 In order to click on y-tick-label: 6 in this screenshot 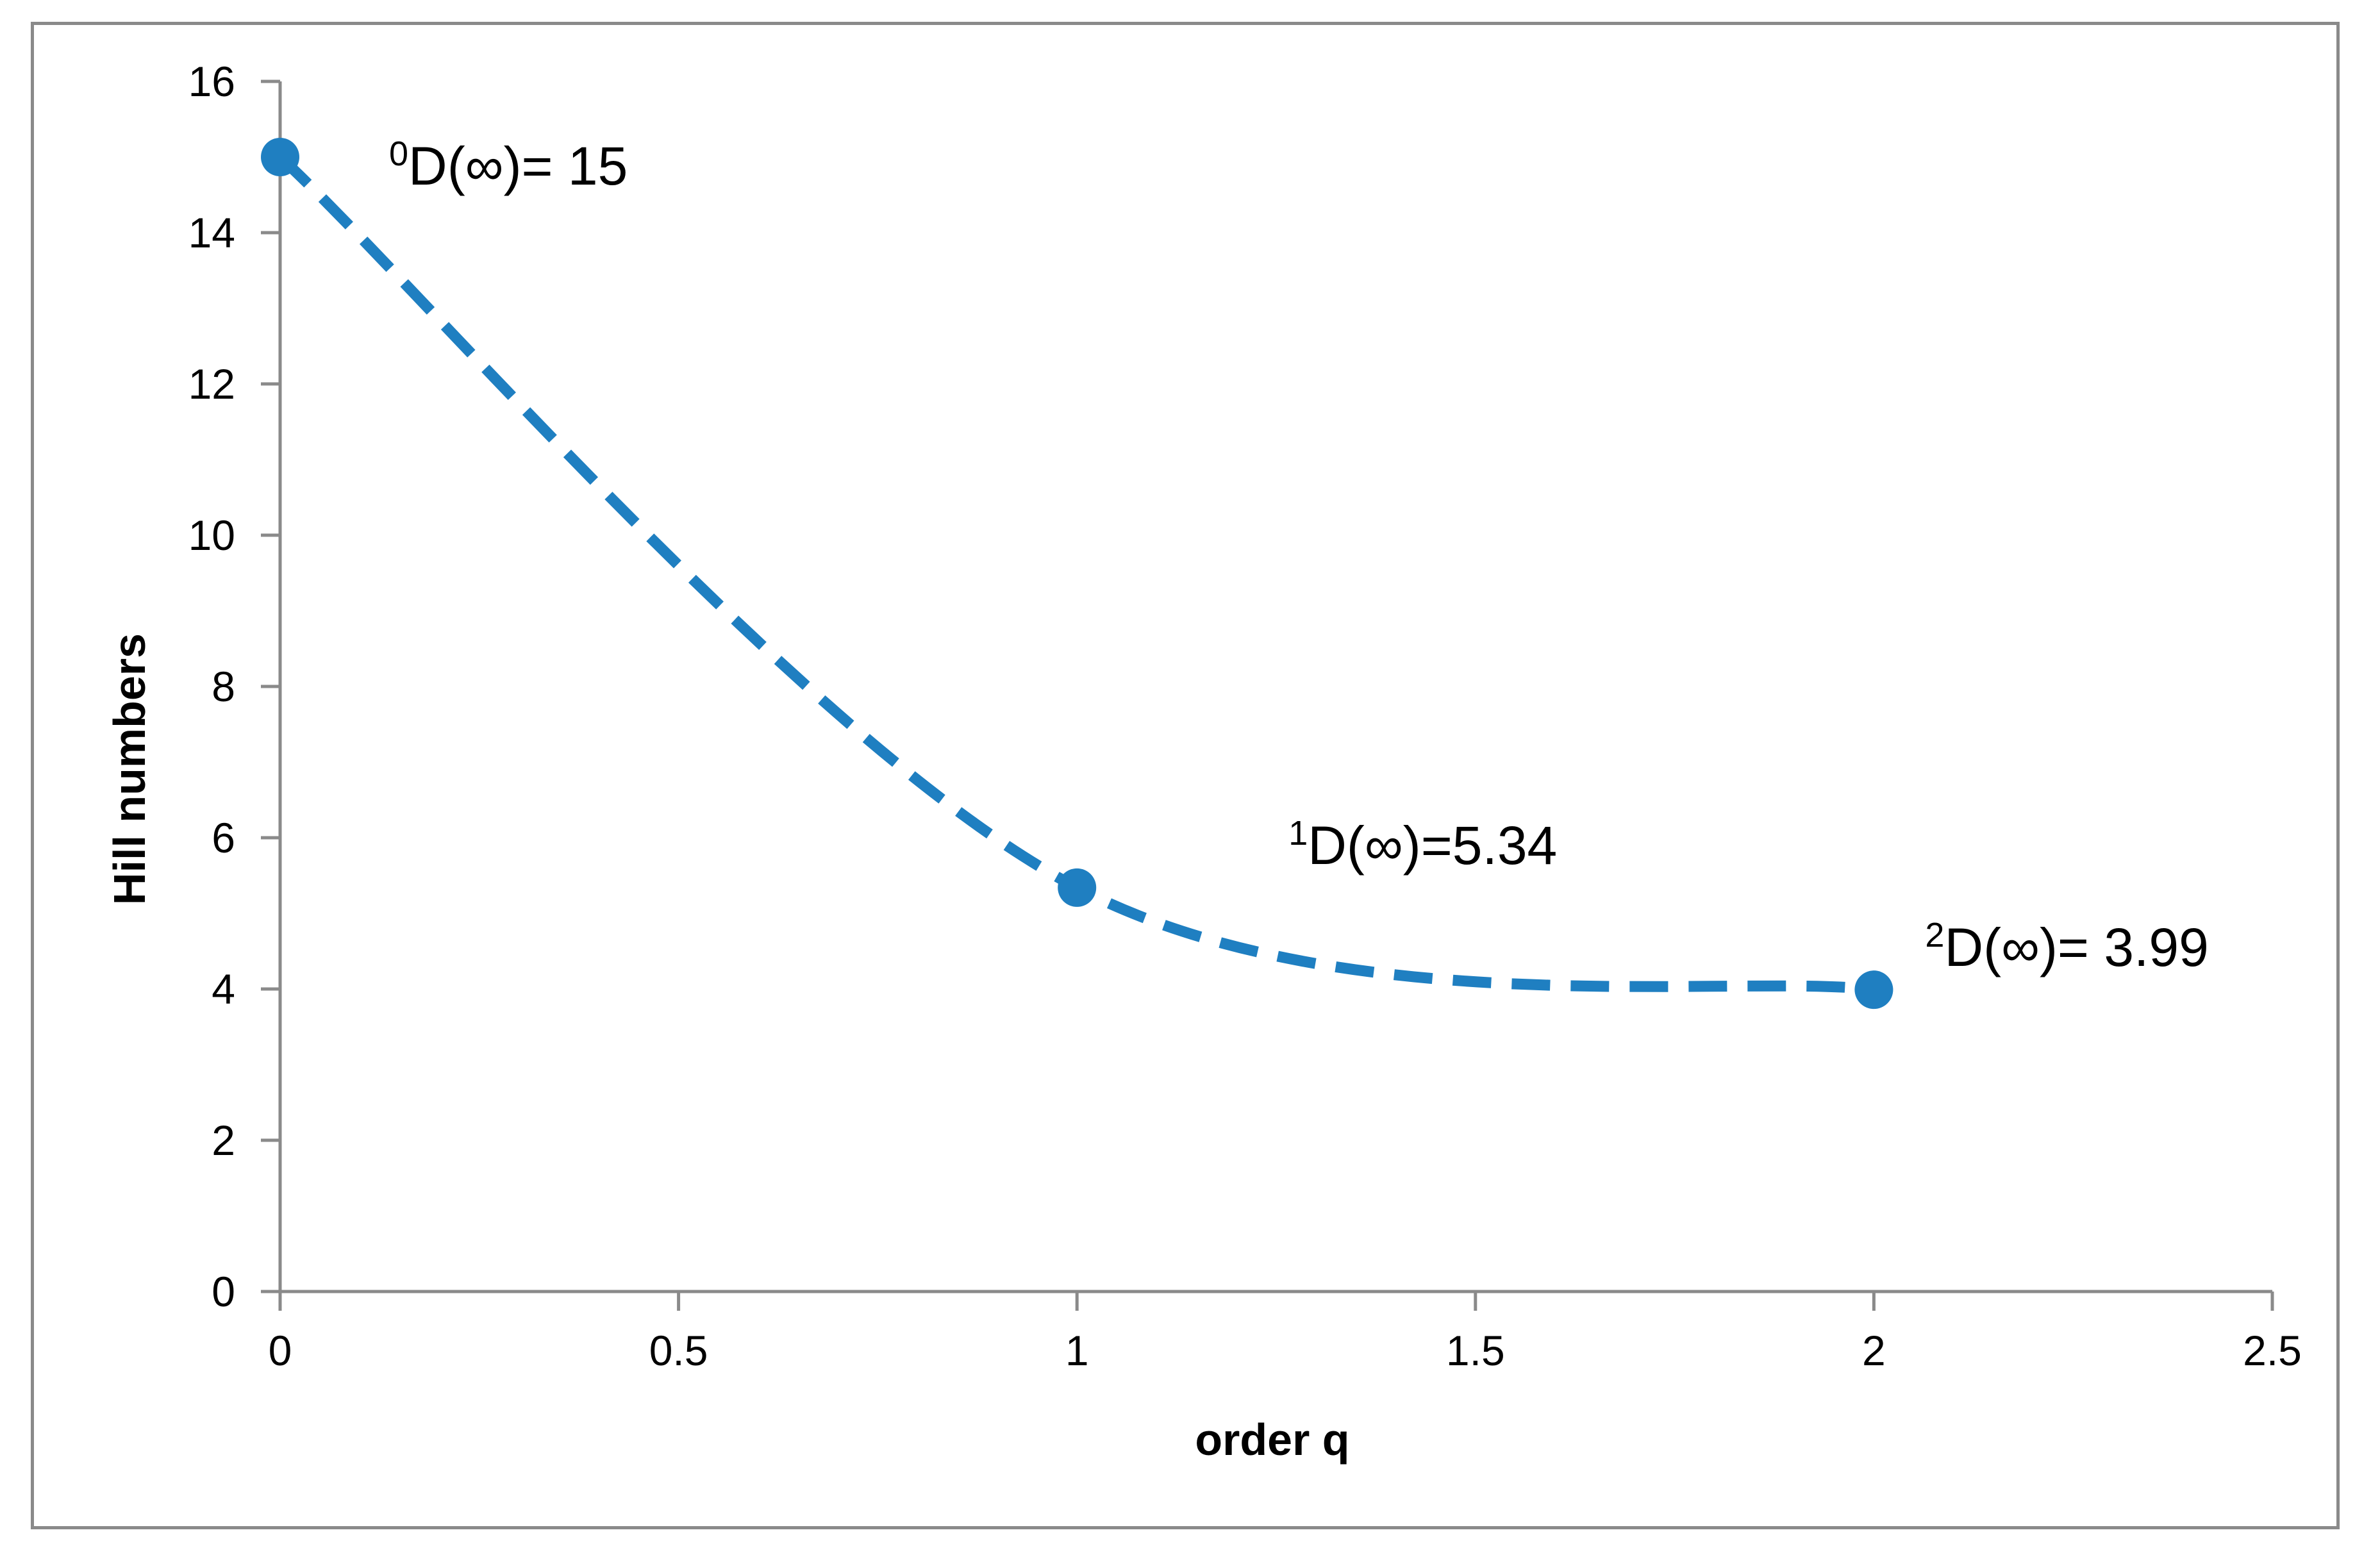, I will do `click(223, 837)`.